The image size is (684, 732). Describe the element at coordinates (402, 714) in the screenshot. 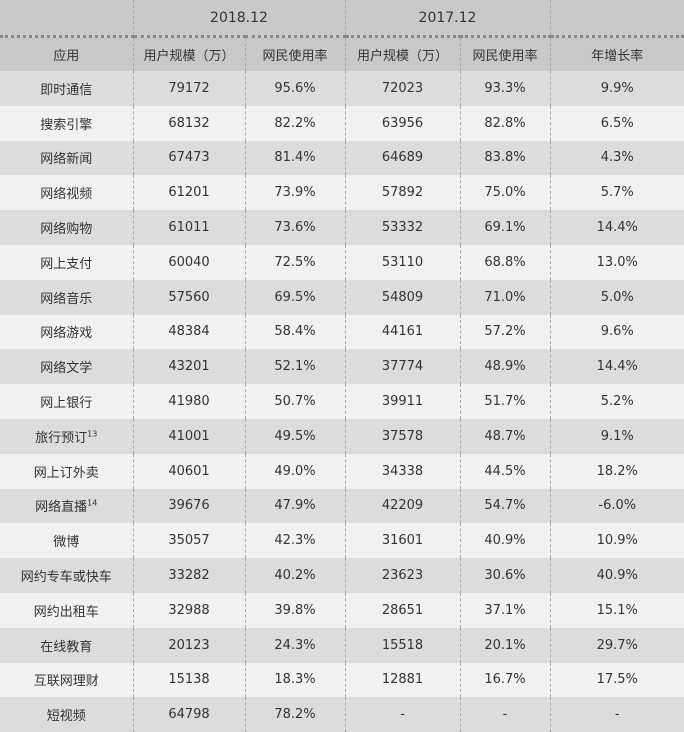

I see `users-2017: -` at that location.